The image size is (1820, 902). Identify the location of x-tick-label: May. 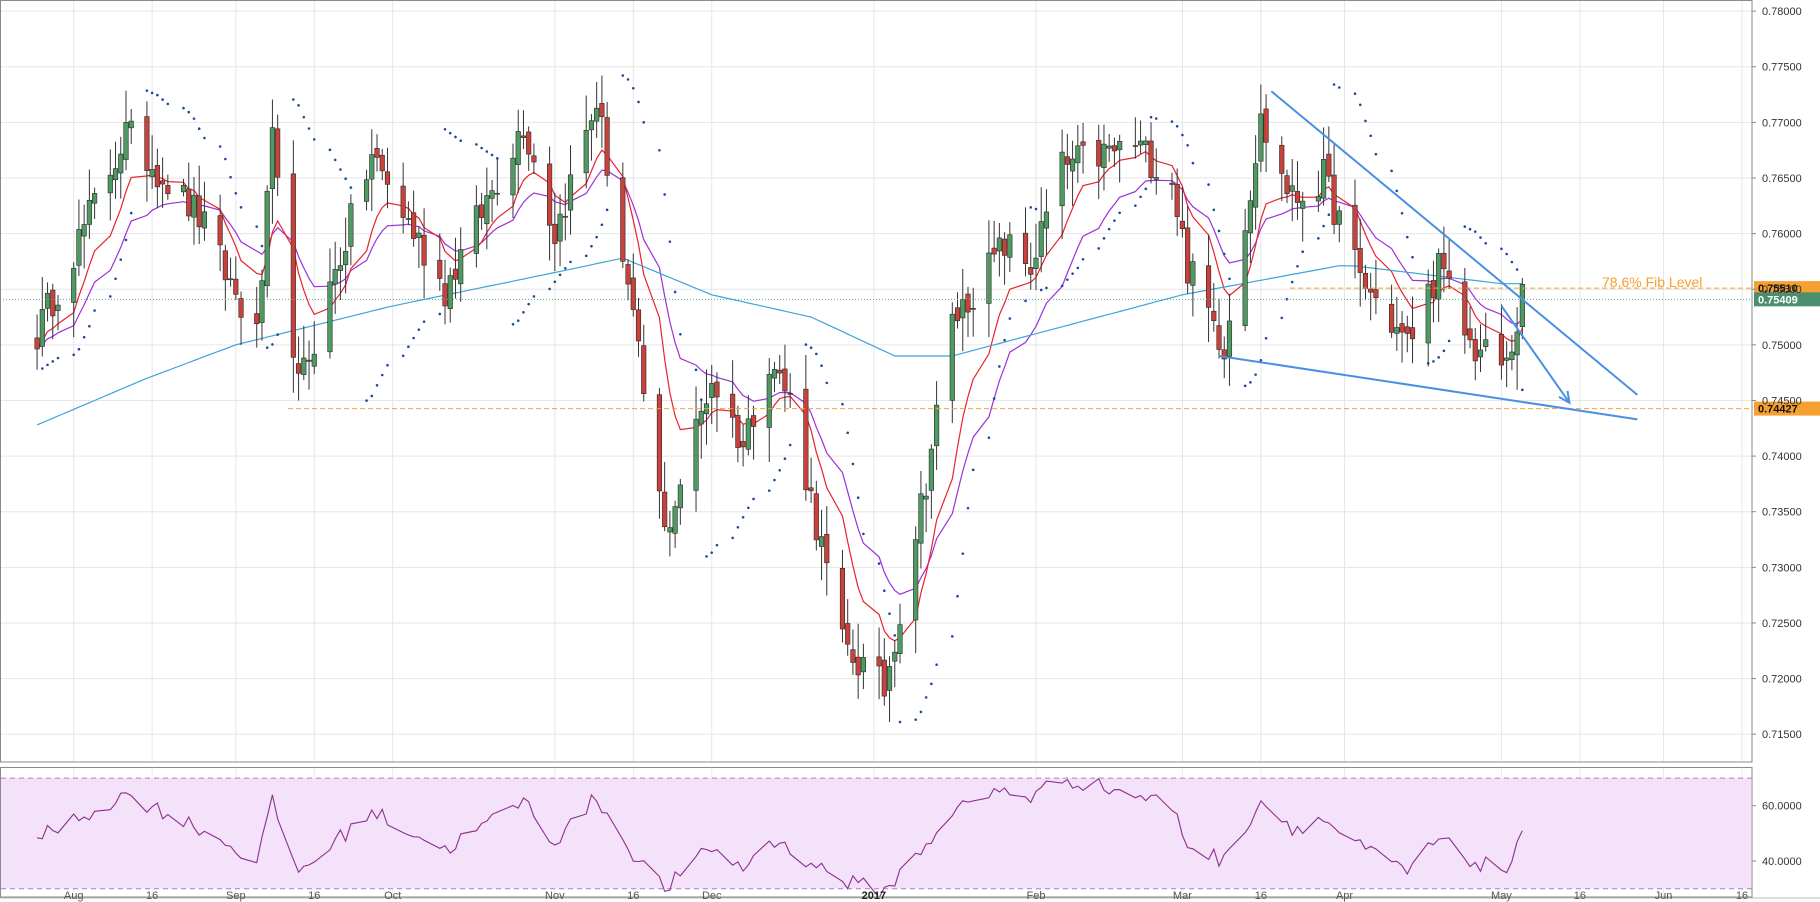
(1501, 896).